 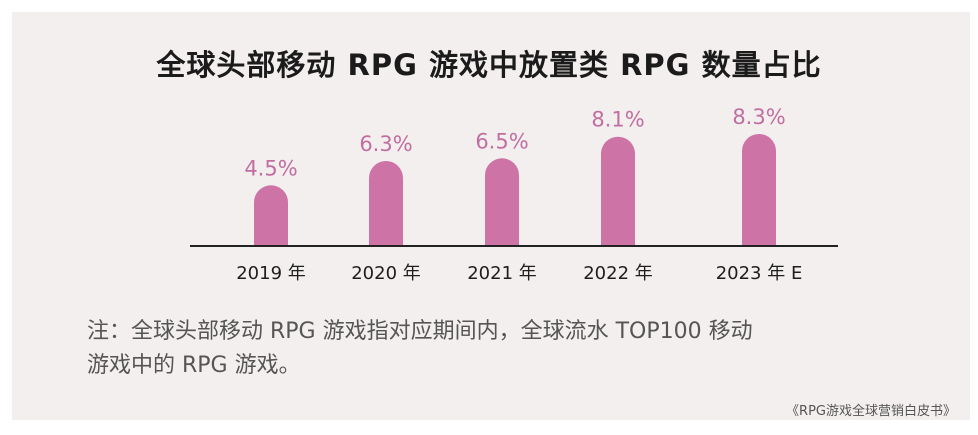 What do you see at coordinates (270, 168) in the screenshot?
I see `data-label: 4.5%` at bounding box center [270, 168].